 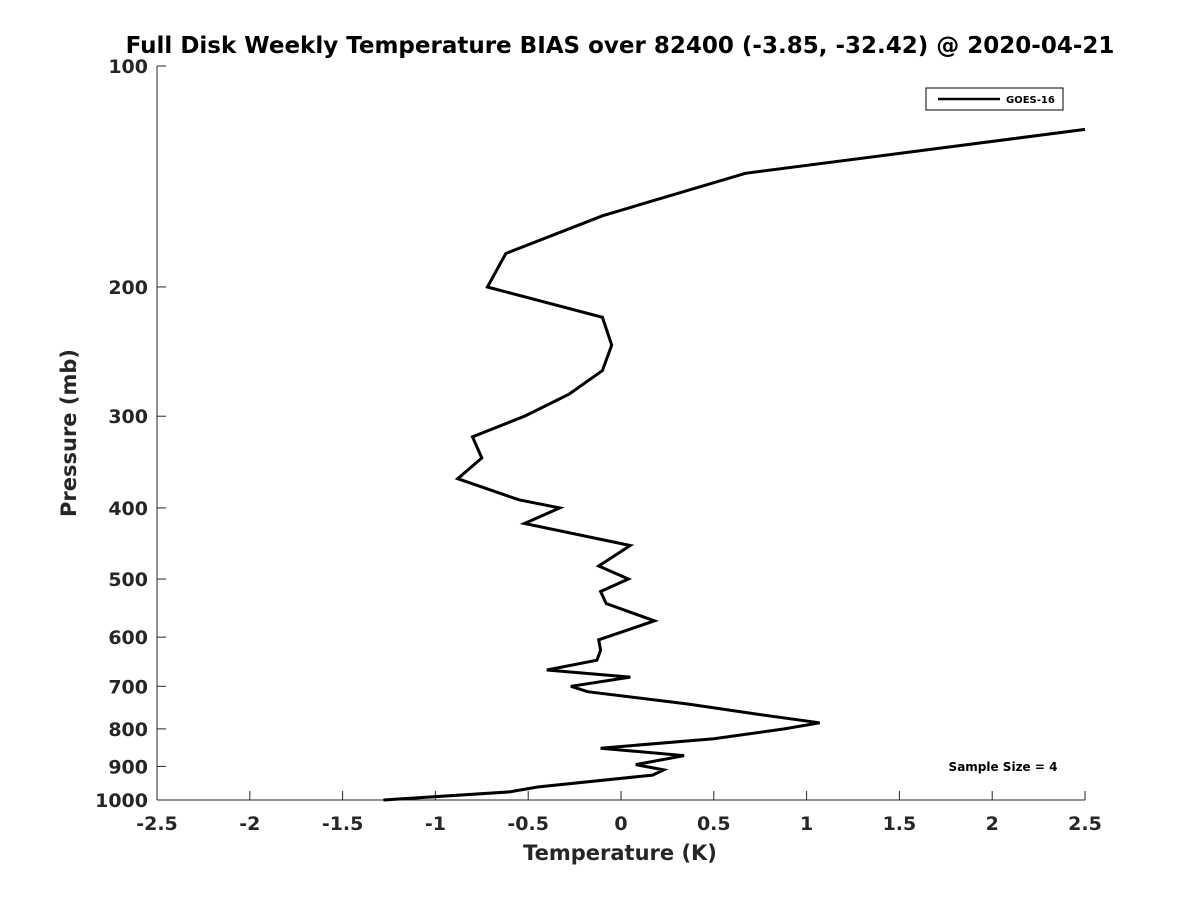 What do you see at coordinates (343, 824) in the screenshot?
I see `x-tick-label: -1.5` at bounding box center [343, 824].